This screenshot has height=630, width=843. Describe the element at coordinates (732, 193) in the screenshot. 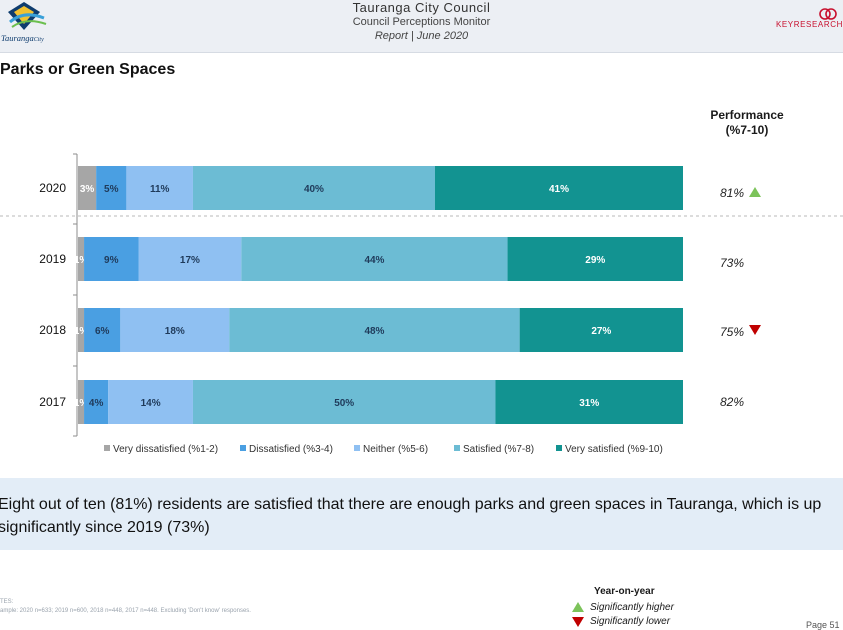

I see `performance-value-text: 81%` at that location.